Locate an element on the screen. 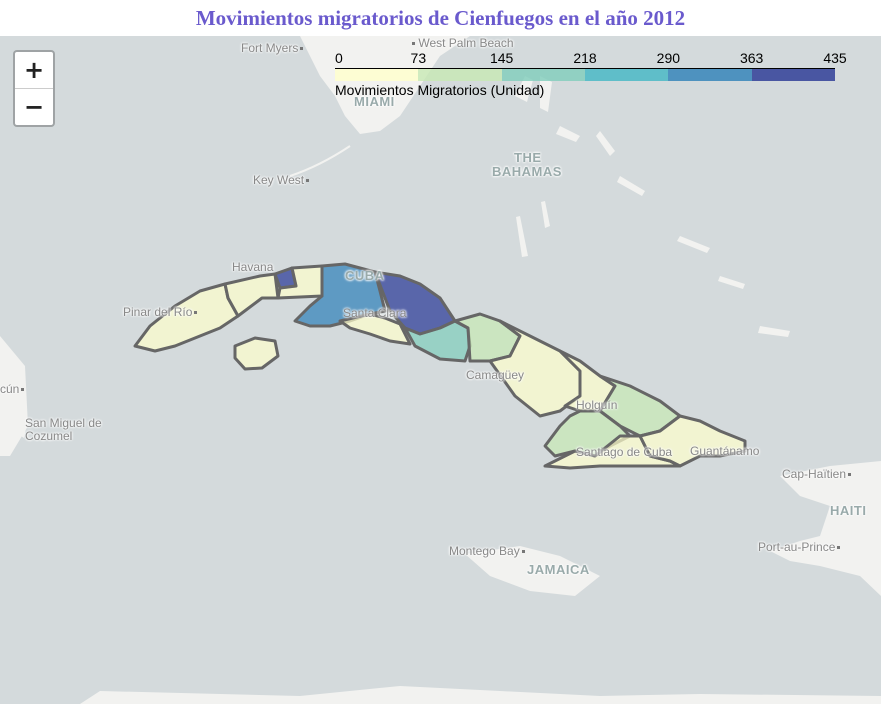  land-florida is located at coordinates (385, 85).